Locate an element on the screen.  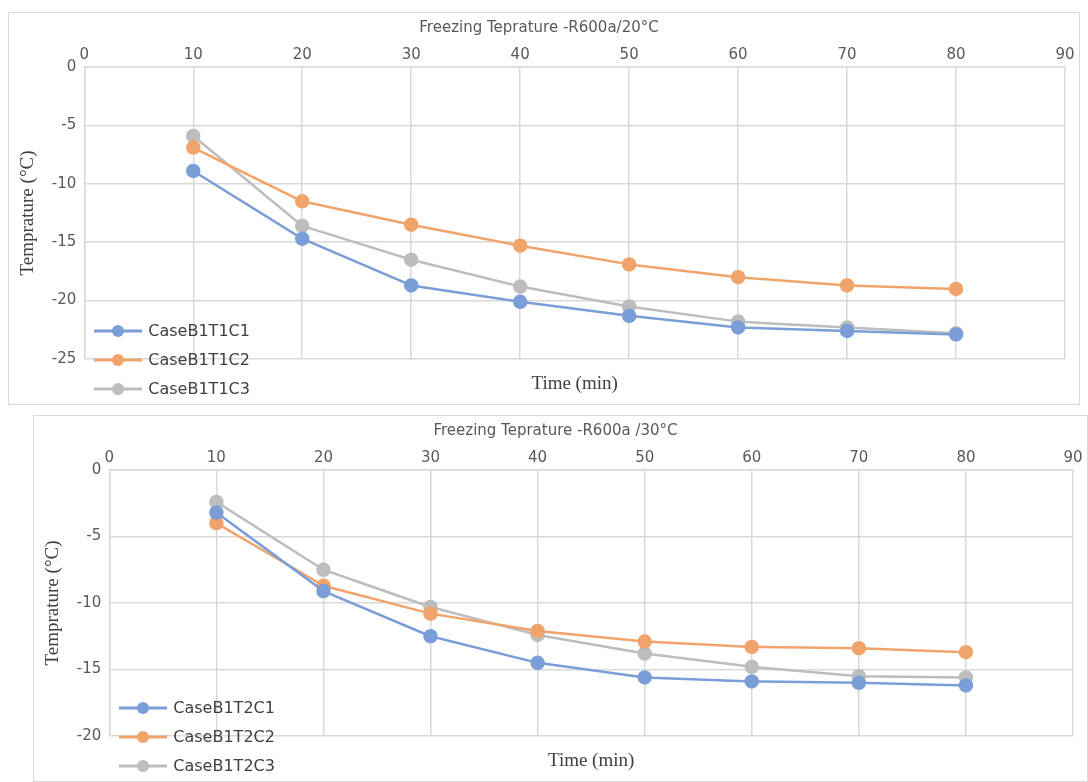
legend-label: CaseB1T1C3 is located at coordinates (199, 388).